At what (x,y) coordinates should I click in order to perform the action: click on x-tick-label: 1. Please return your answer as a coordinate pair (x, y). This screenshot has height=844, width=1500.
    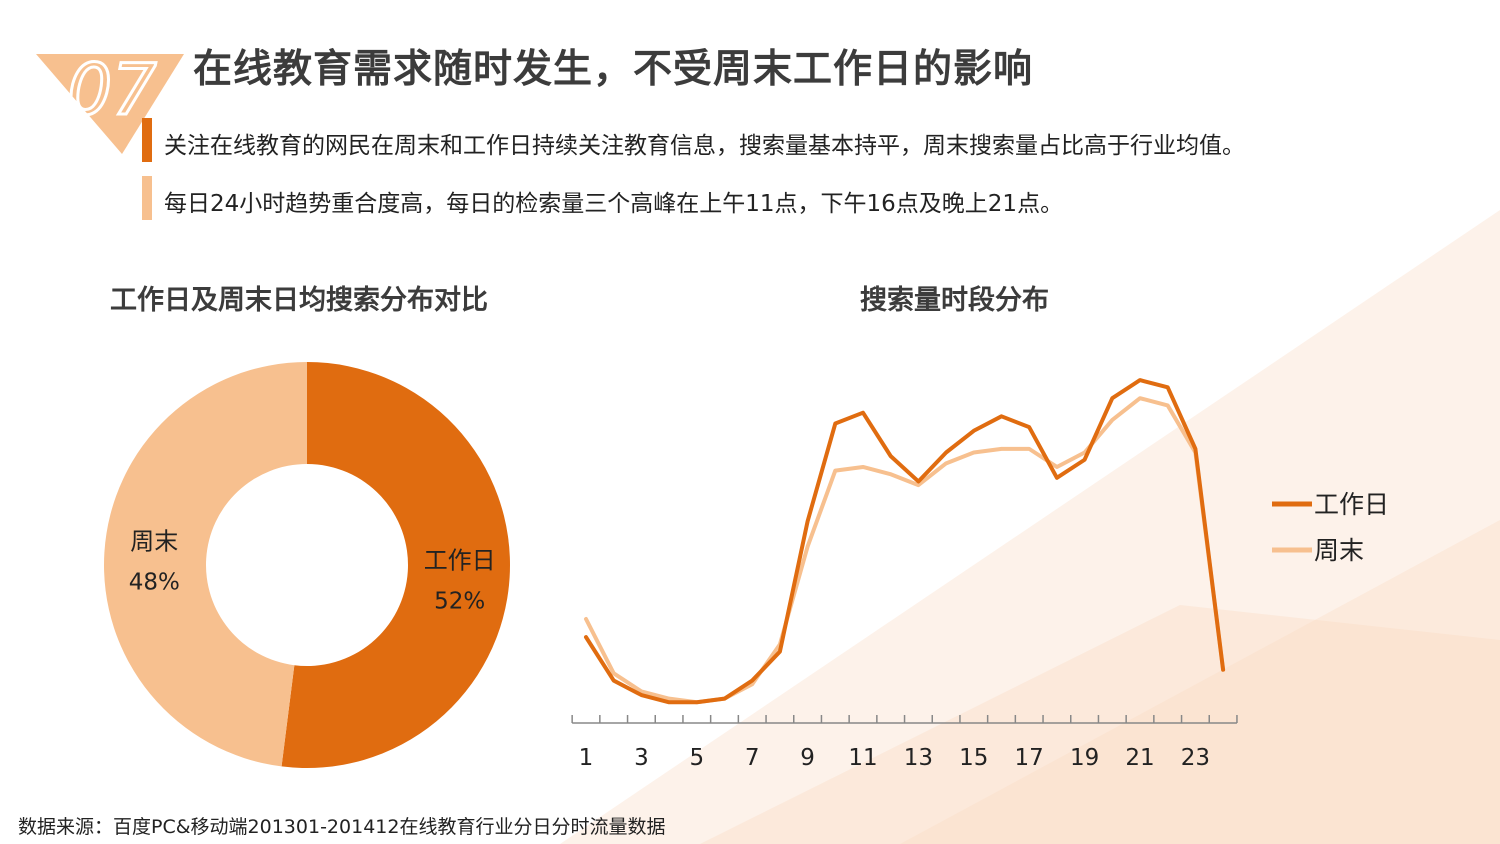
    Looking at the image, I should click on (586, 758).